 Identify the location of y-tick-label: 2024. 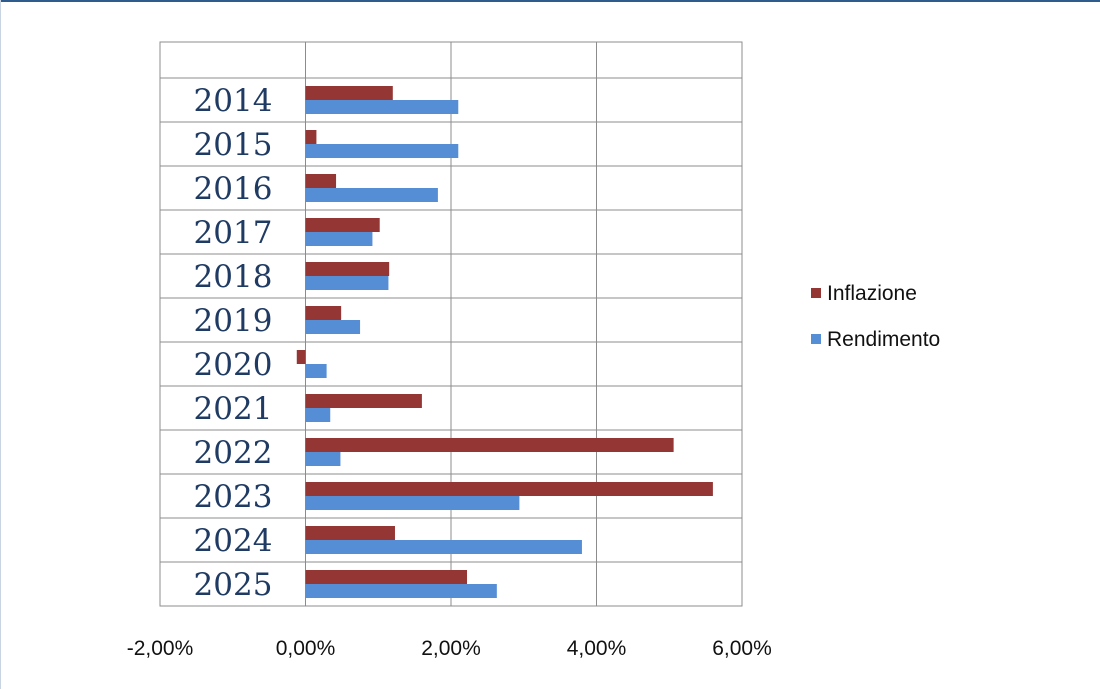
(233, 541).